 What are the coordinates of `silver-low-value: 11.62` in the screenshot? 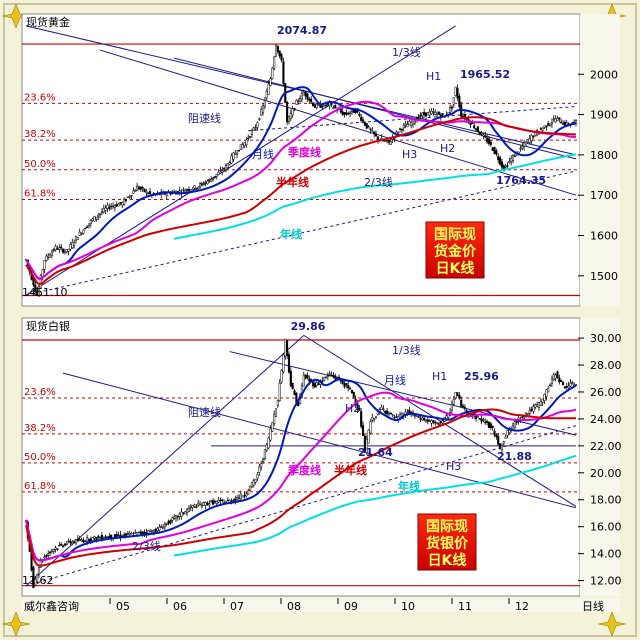 It's located at (38, 580).